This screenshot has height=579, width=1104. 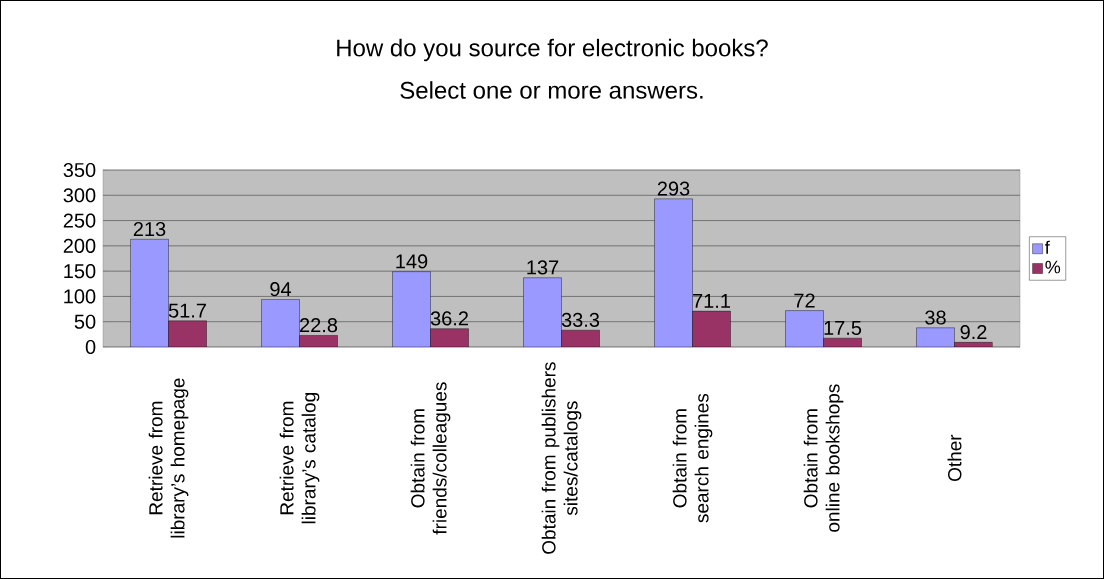 What do you see at coordinates (79, 220) in the screenshot?
I see `y-tick-label: 250` at bounding box center [79, 220].